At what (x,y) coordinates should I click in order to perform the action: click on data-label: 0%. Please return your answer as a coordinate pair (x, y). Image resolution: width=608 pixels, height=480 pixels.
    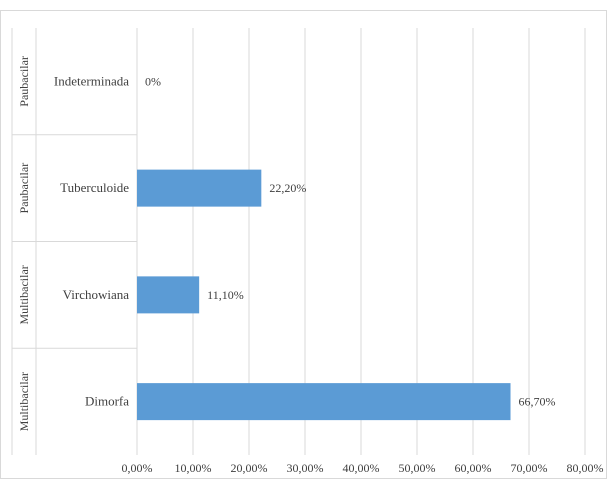
    Looking at the image, I should click on (153, 81).